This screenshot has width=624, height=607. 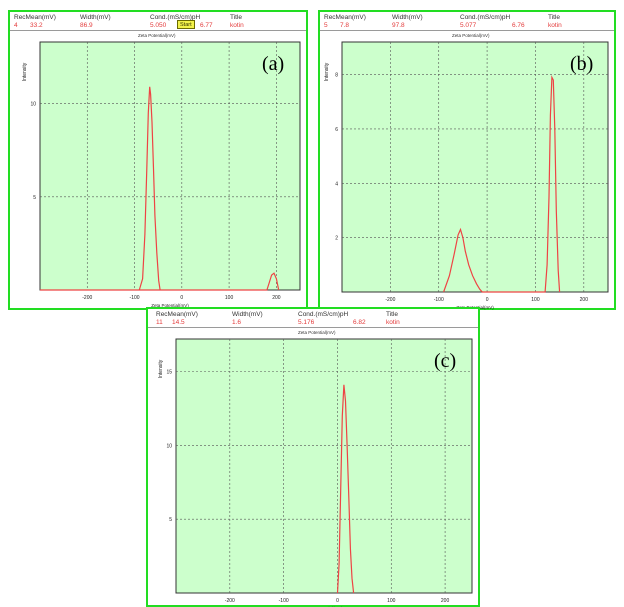 What do you see at coordinates (336, 239) in the screenshot?
I see `y-tick-label: 2` at bounding box center [336, 239].